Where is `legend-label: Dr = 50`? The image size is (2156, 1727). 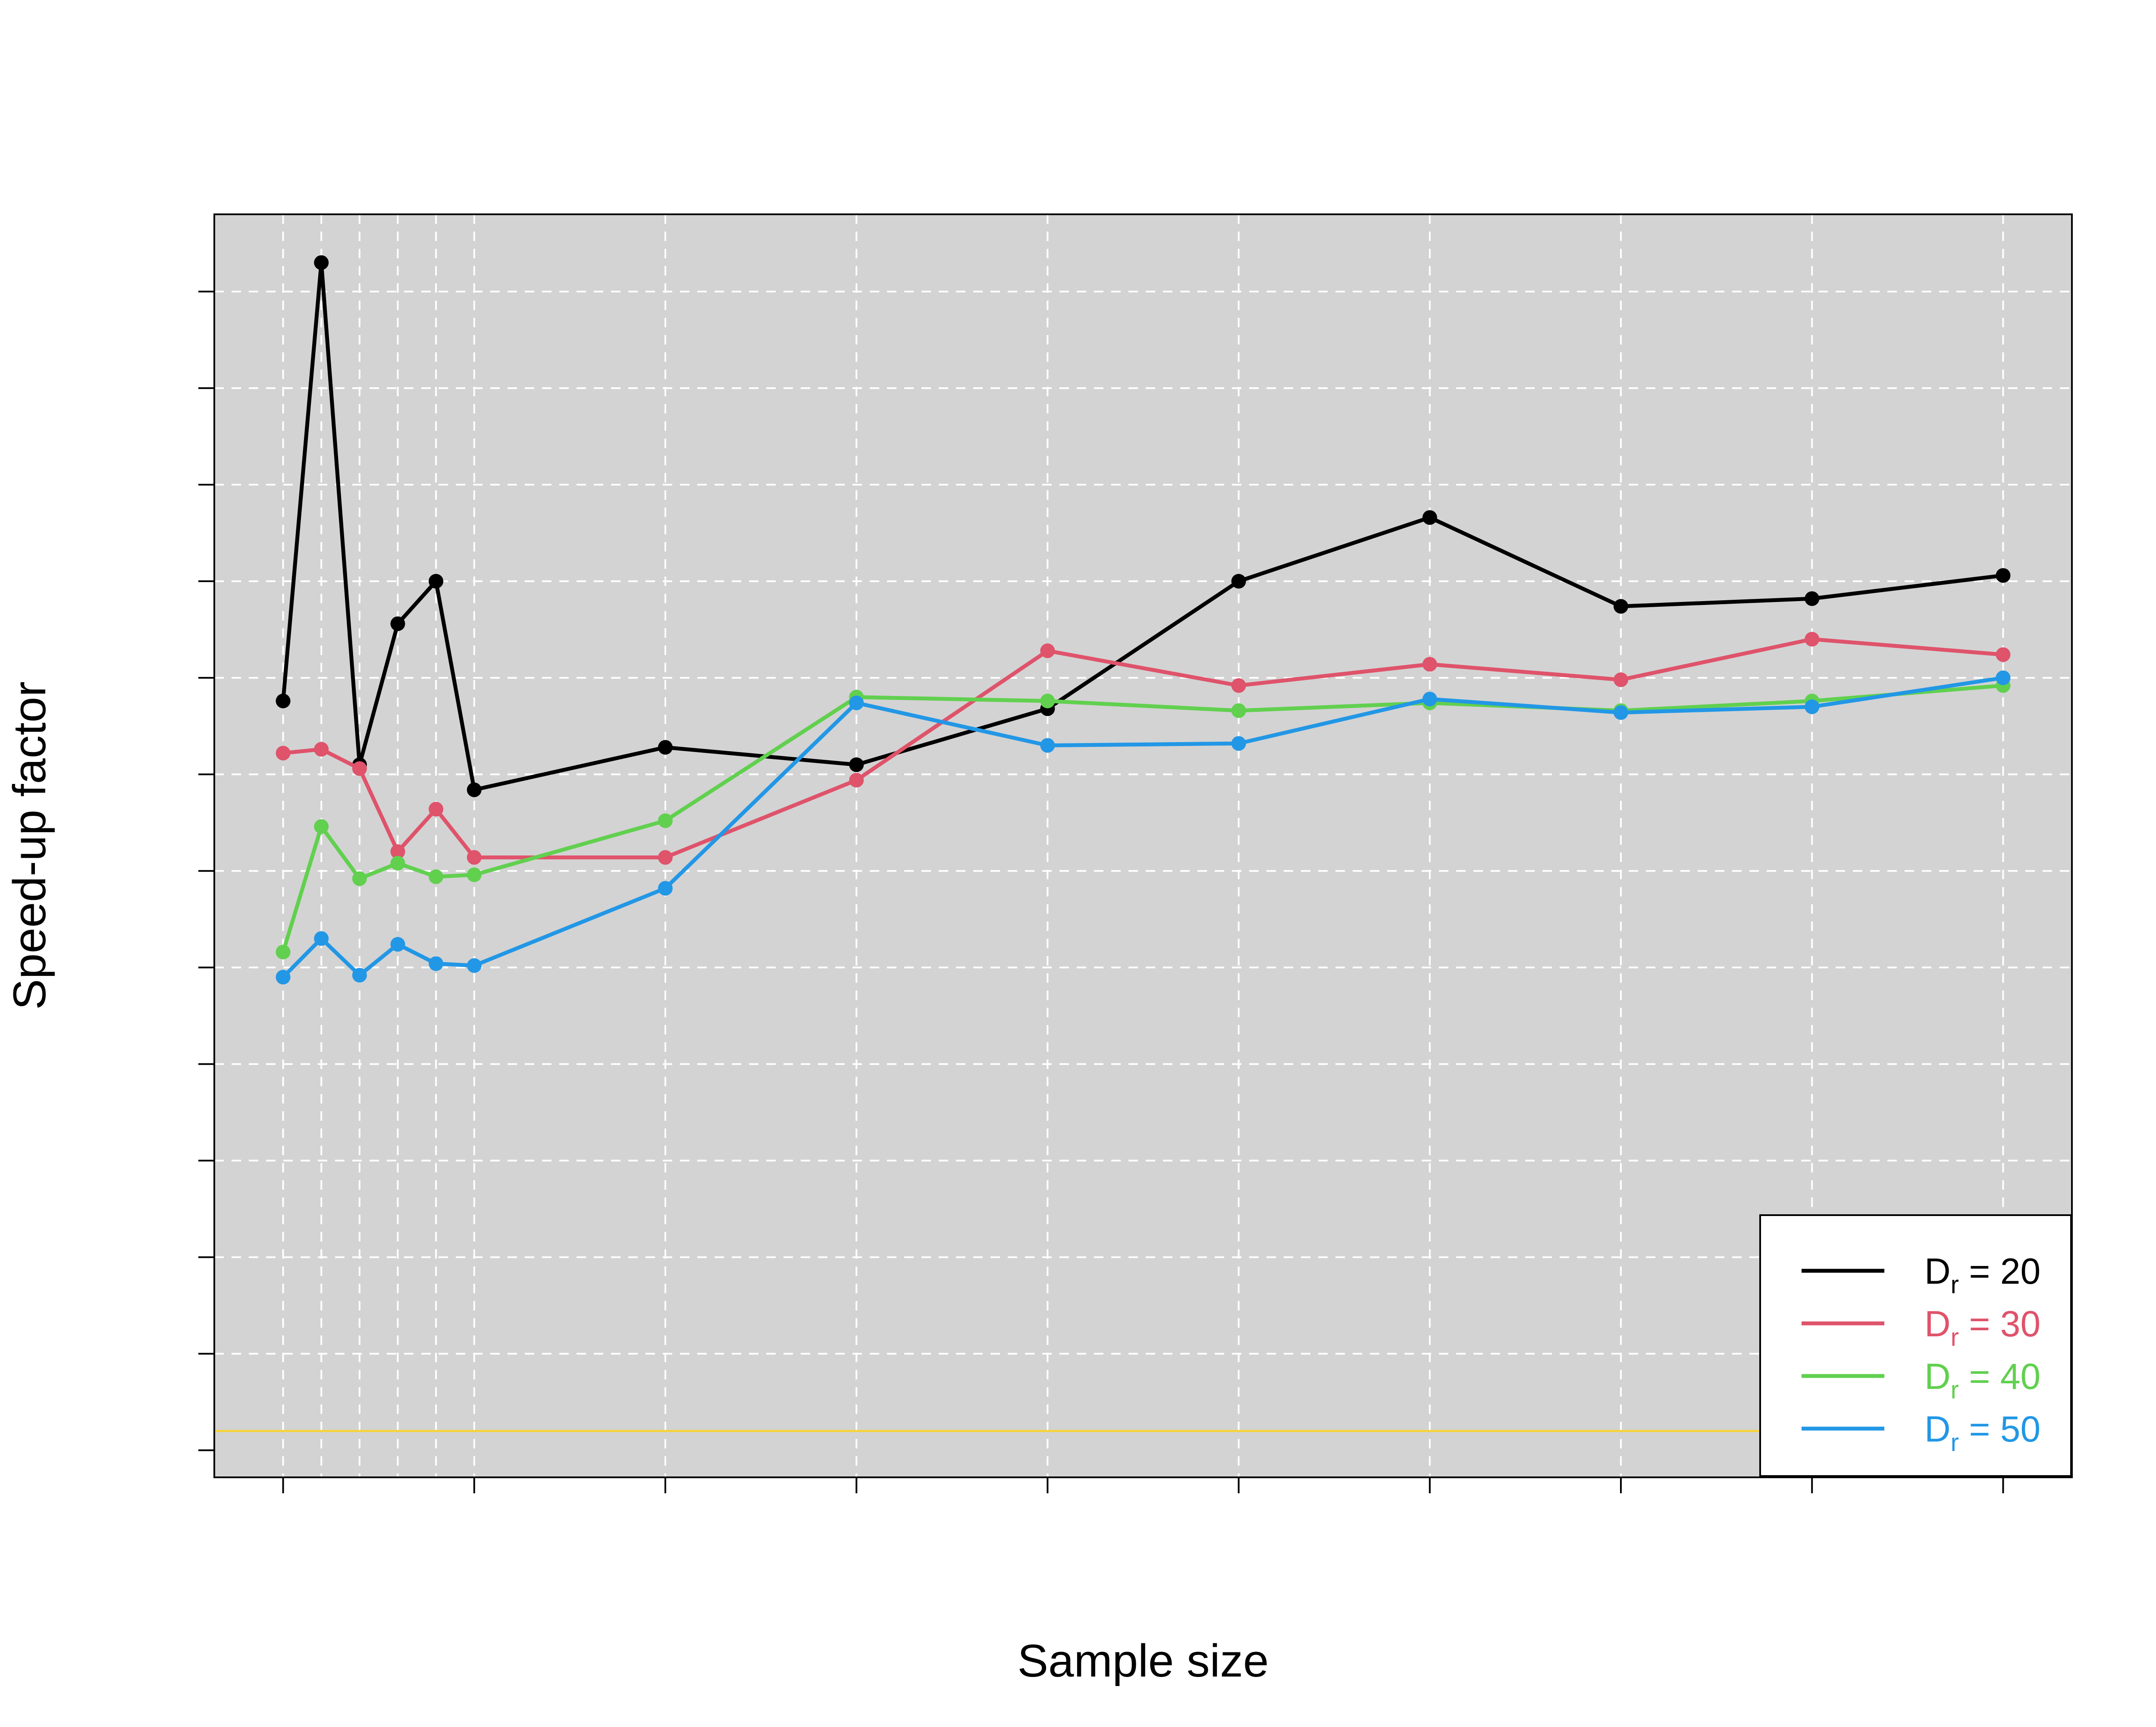
legend-label: Dr = 50 is located at coordinates (1982, 1433).